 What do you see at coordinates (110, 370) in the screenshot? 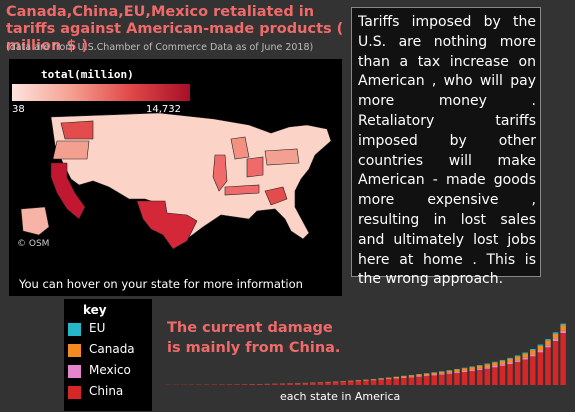
I see `key-label-mexico: Mexico` at bounding box center [110, 370].